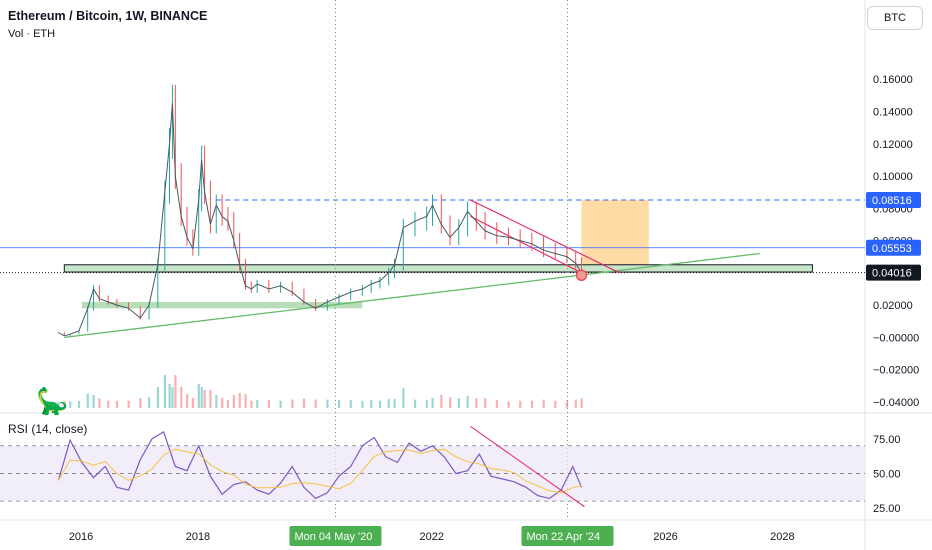 The width and height of the screenshot is (932, 550). Describe the element at coordinates (896, 403) in the screenshot. I see `price-tick-label: −0.04000` at that location.